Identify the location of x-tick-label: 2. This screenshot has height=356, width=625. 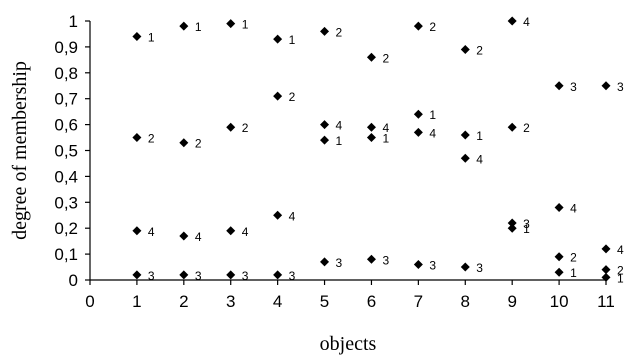
(183, 301).